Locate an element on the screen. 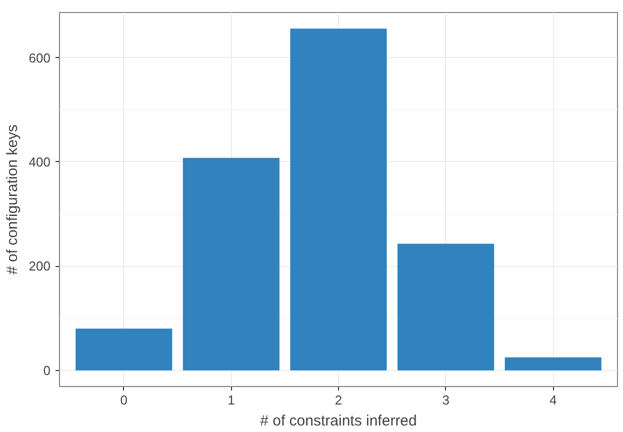  y-tick-label: 200 is located at coordinates (39, 266).